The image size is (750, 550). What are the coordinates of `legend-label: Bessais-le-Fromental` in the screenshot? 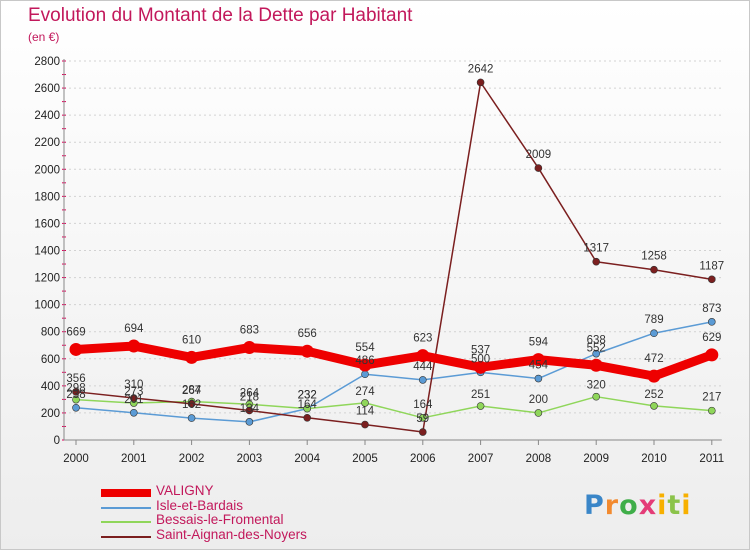 It's located at (220, 519).